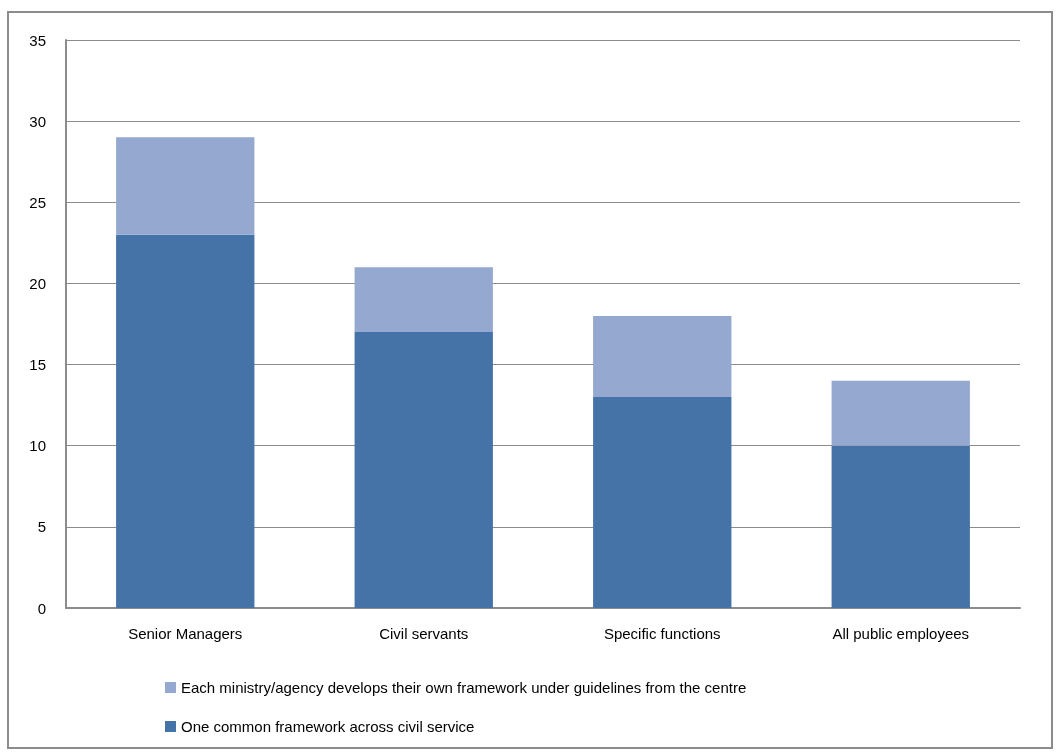 This screenshot has height=756, width=1060. What do you see at coordinates (37, 202) in the screenshot?
I see `y-tick-label: 25` at bounding box center [37, 202].